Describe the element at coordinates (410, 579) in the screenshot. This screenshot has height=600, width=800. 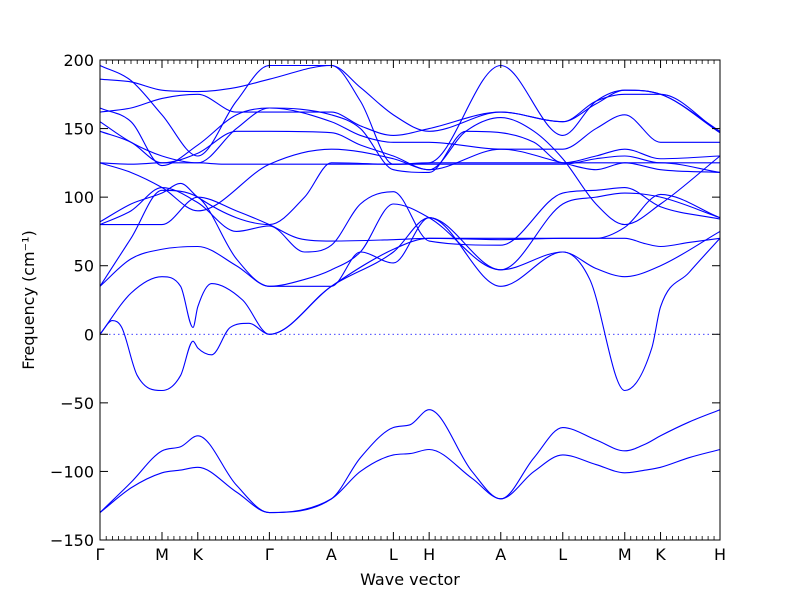
I see `x-axis-label: Wave vector` at that location.